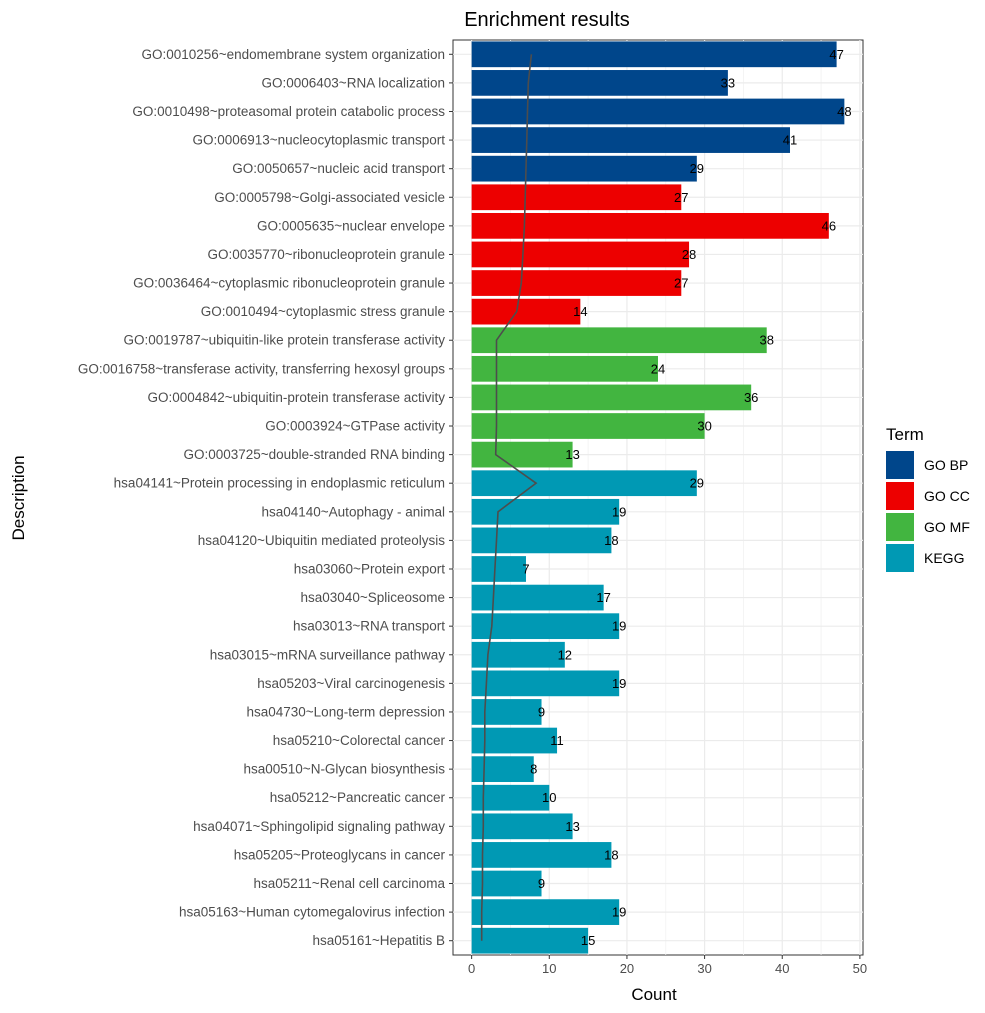 This screenshot has width=985, height=1013. I want to click on bar-value-label: 47, so click(836, 54).